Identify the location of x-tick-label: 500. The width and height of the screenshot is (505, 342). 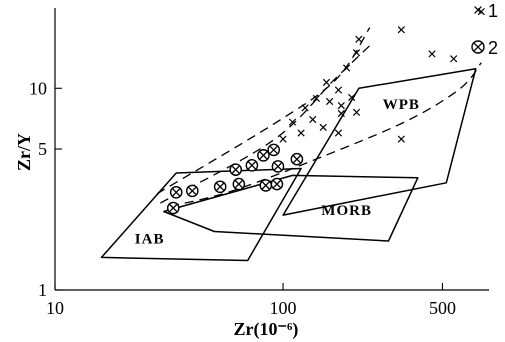
(442, 308).